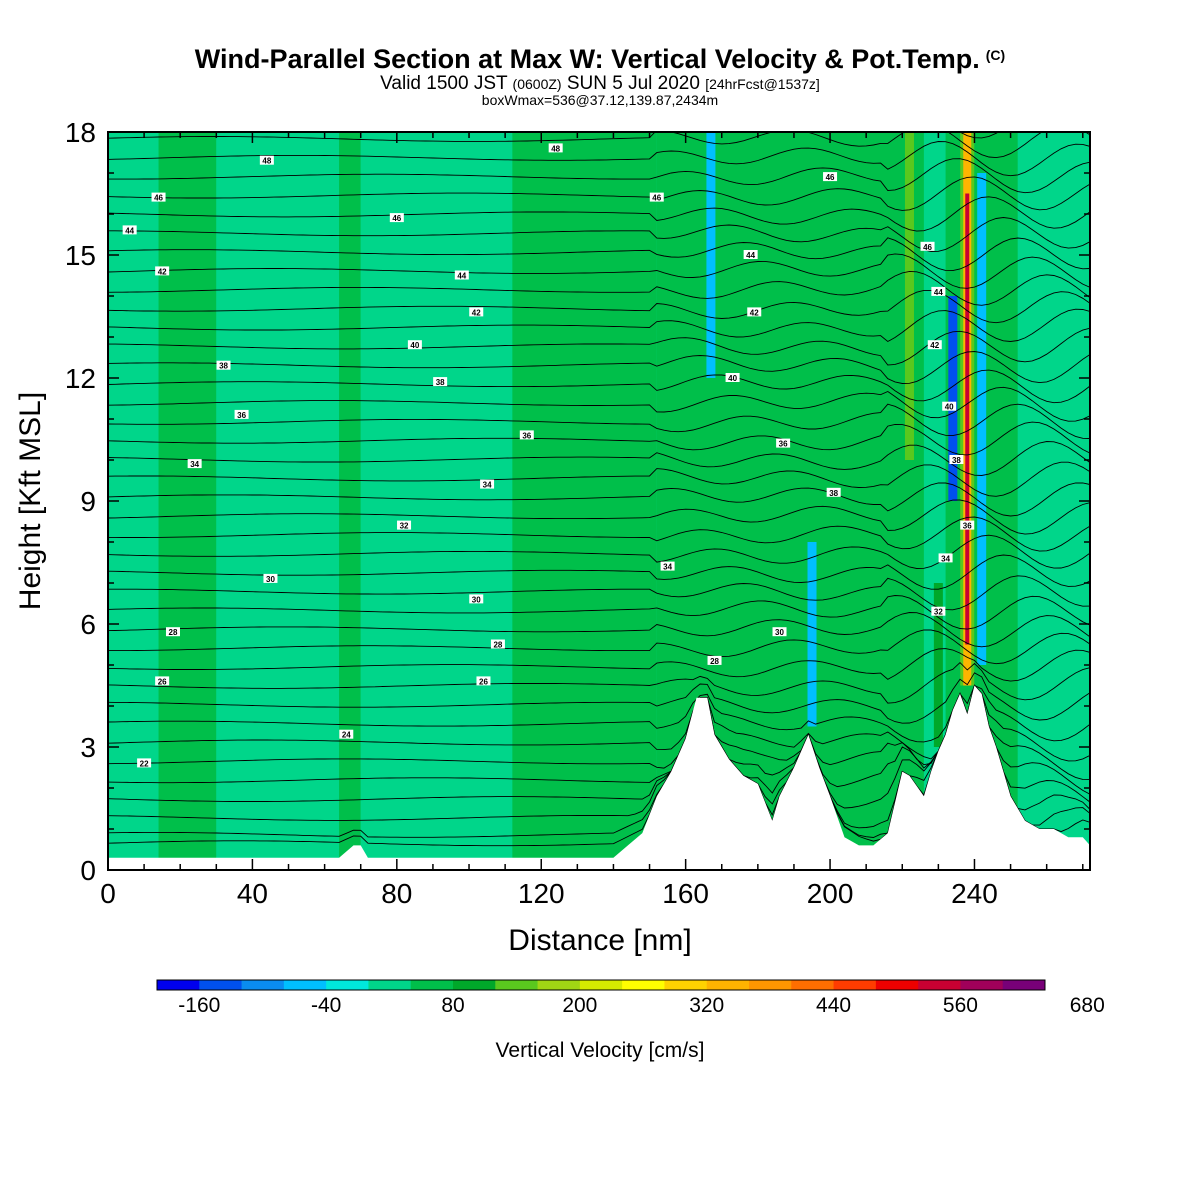 This screenshot has height=1200, width=1200. Describe the element at coordinates (846, 439) in the screenshot. I see `velocity-features` at that location.